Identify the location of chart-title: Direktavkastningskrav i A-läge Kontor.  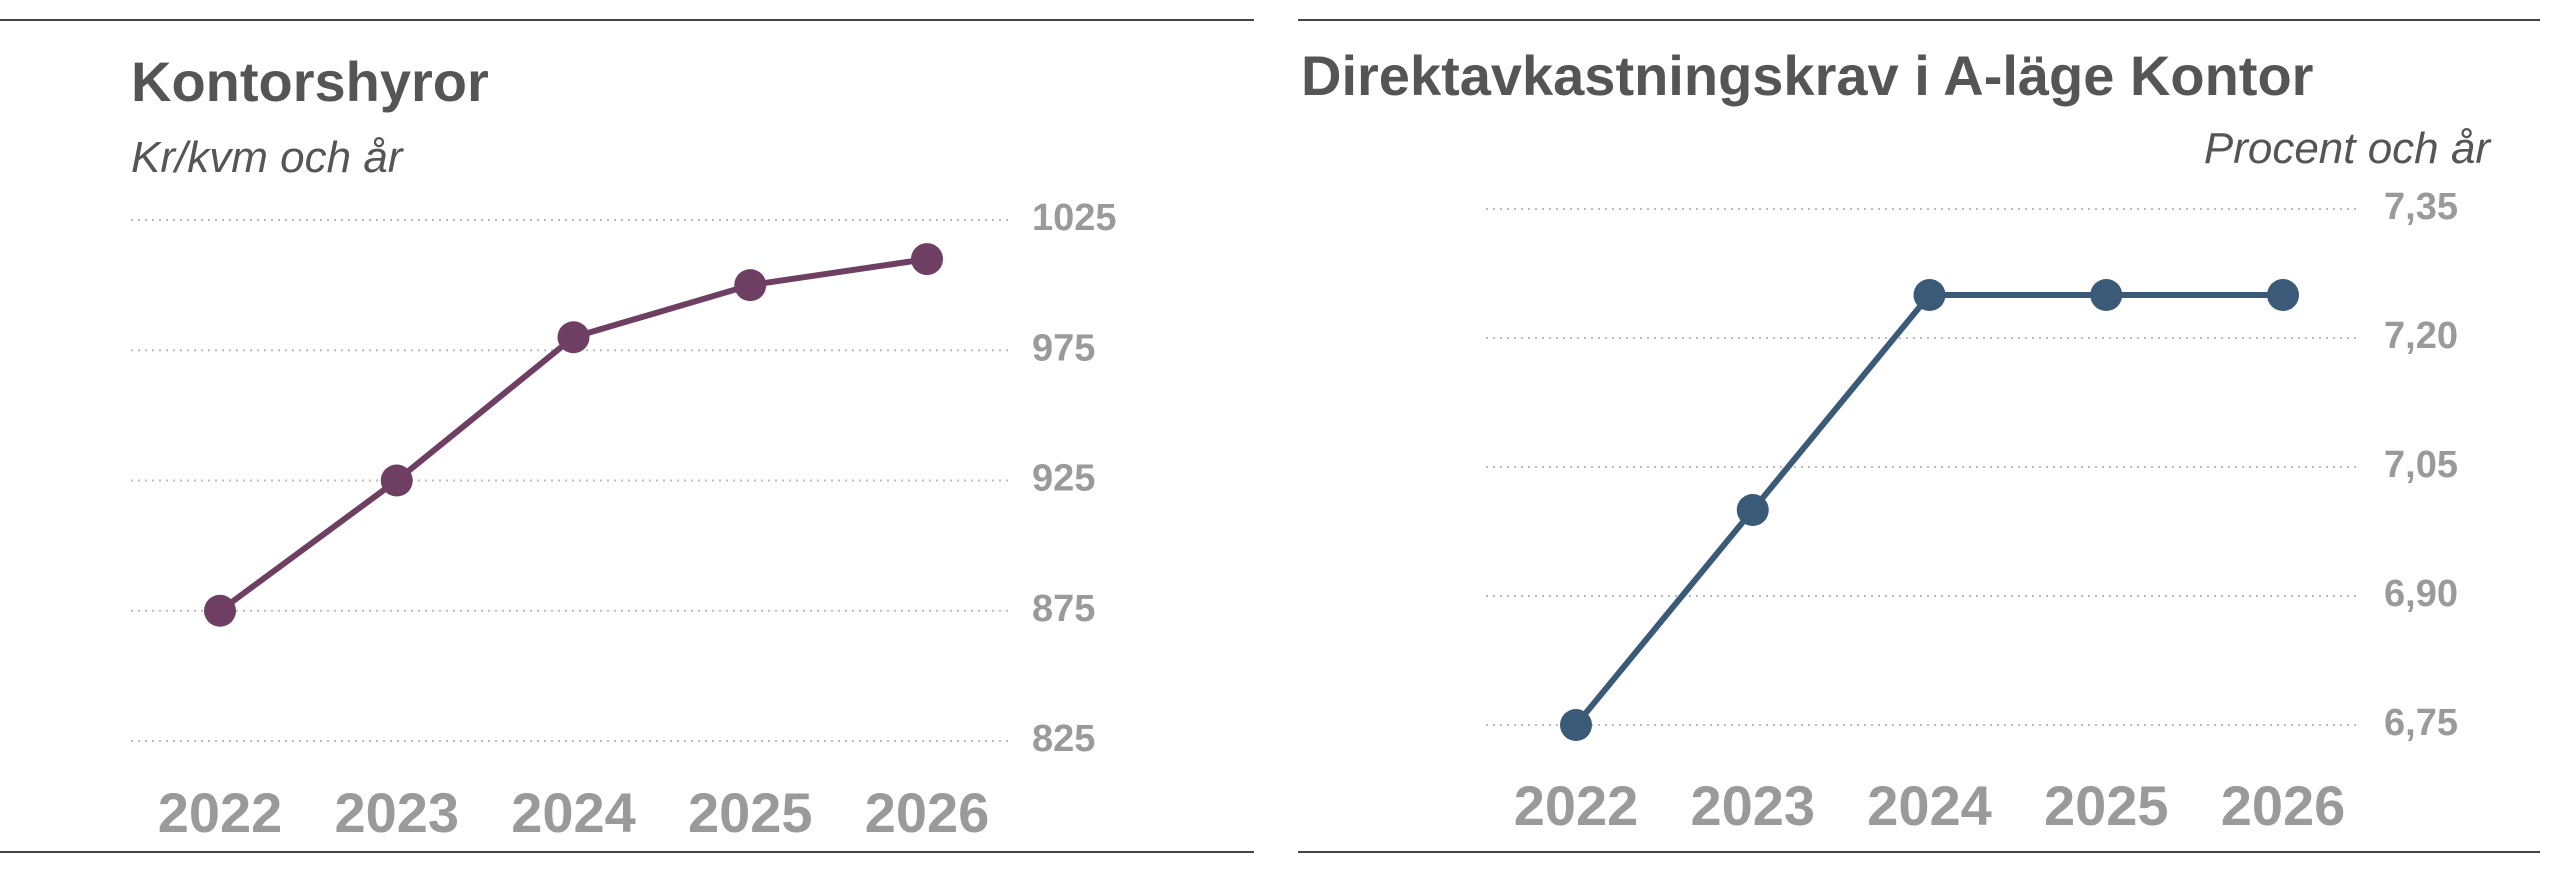
(1807, 75).